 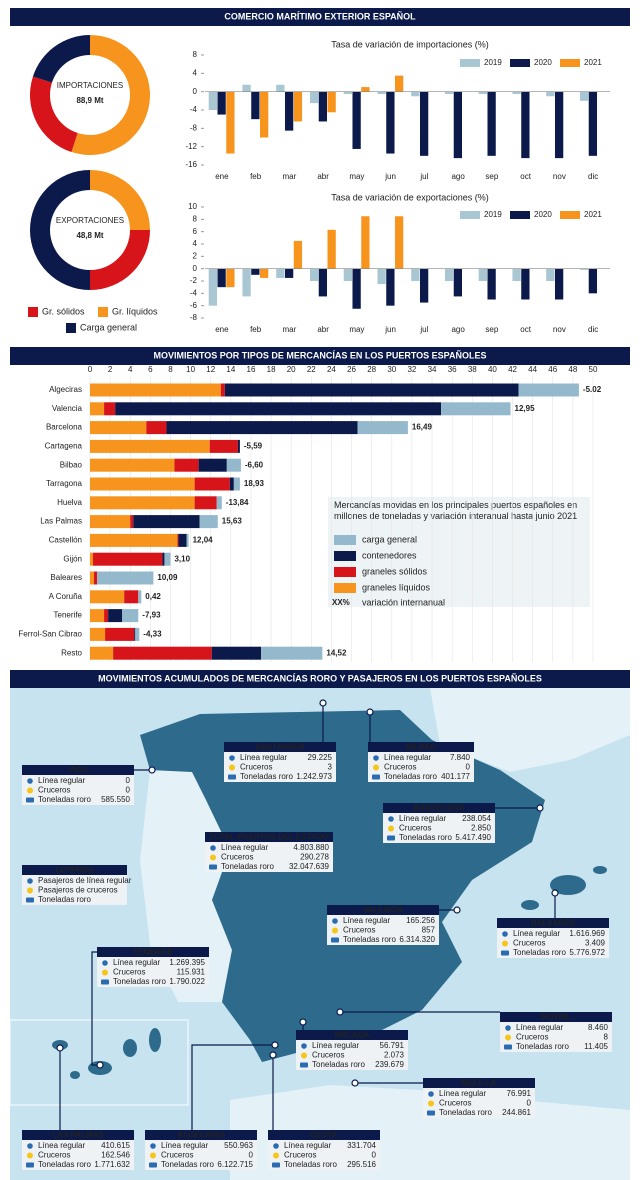 What do you see at coordinates (383, 910) in the screenshot?
I see `port-name: VALENCIA` at bounding box center [383, 910].